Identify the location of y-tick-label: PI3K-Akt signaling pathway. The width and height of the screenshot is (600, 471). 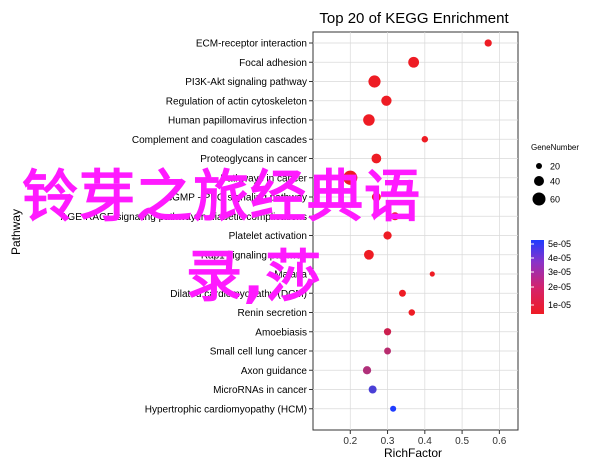
(246, 82).